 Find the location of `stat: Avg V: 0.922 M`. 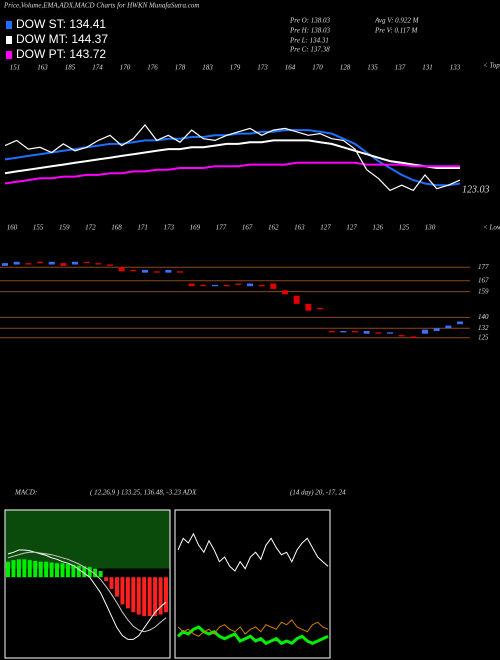

stat: Avg V: 0.922 M is located at coordinates (397, 21).